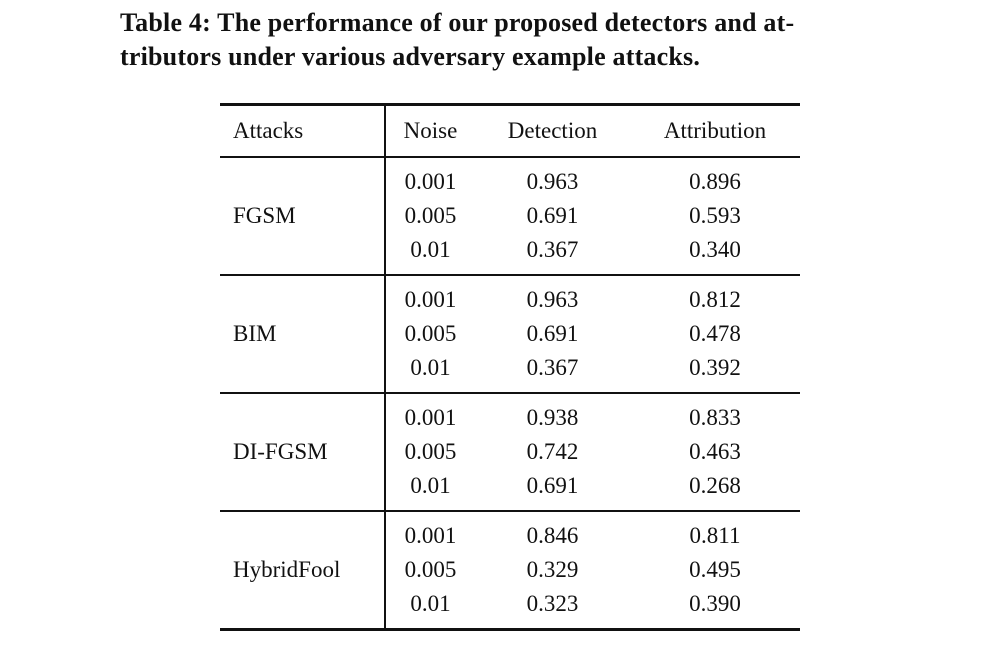  Describe the element at coordinates (303, 452) in the screenshot. I see `attack-name-cell: DI-FGSM` at that location.